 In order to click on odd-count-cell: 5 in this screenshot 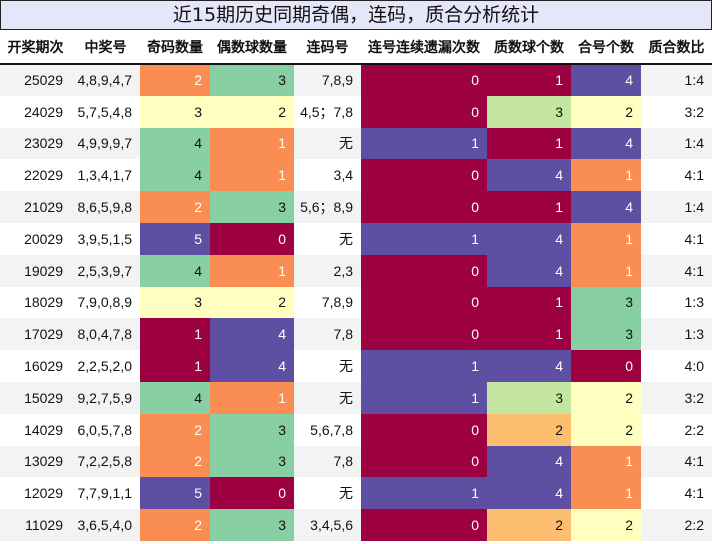, I will do `click(175, 238)`.